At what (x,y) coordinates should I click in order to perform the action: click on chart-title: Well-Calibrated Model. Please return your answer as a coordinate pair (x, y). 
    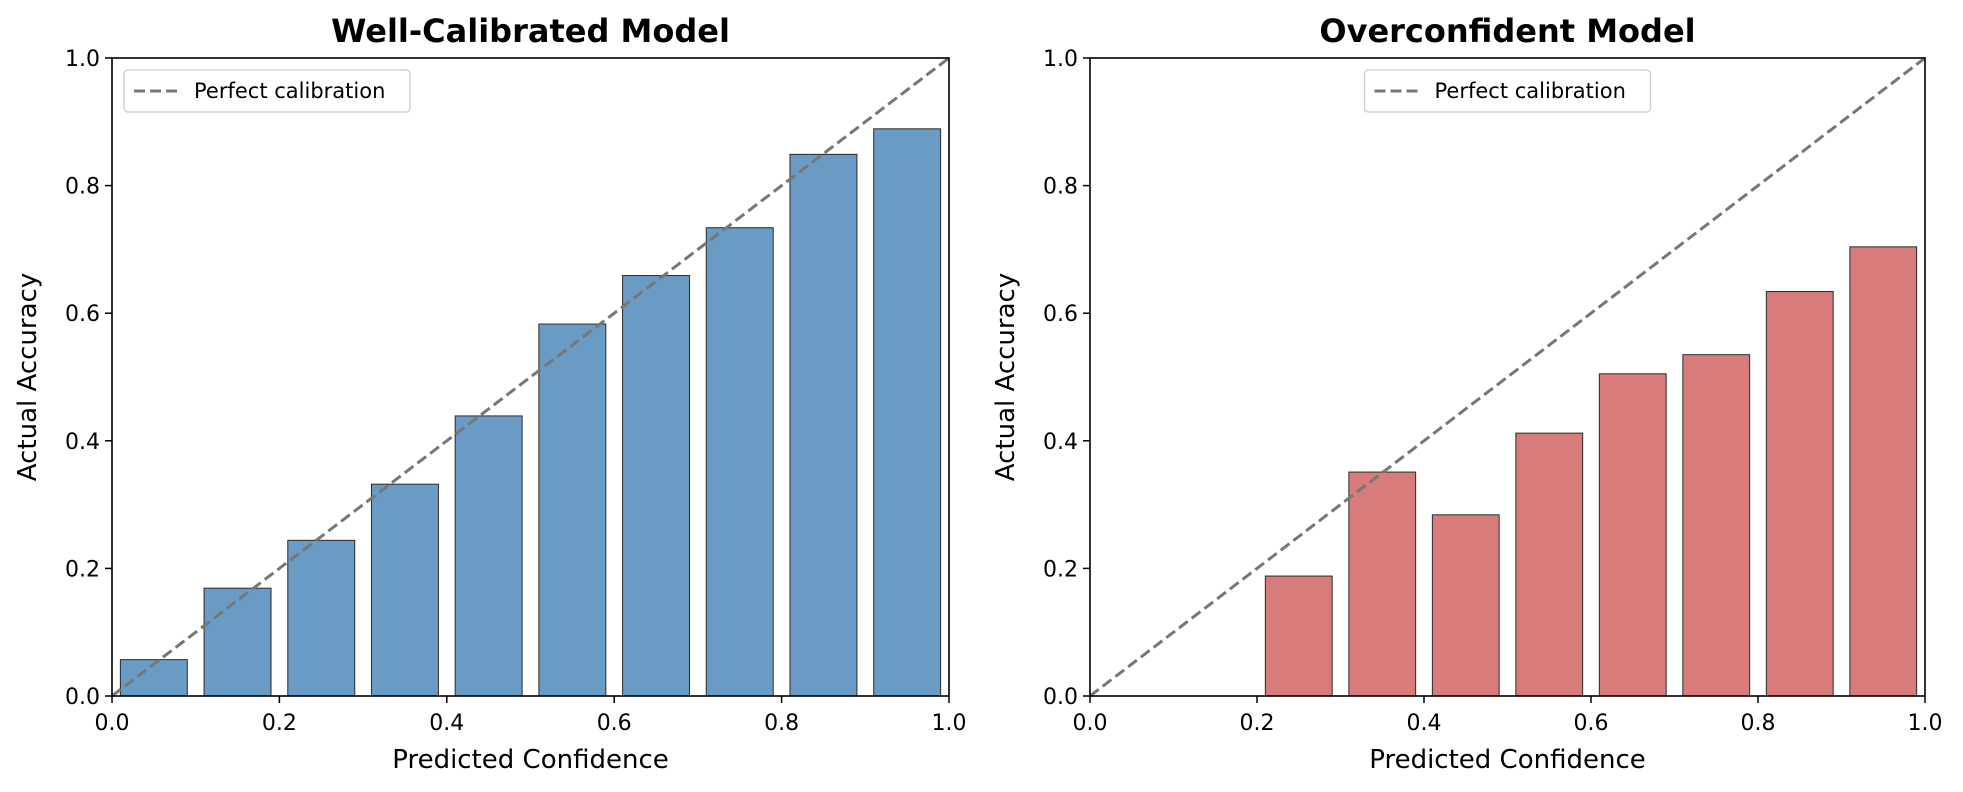
    Looking at the image, I should click on (530, 31).